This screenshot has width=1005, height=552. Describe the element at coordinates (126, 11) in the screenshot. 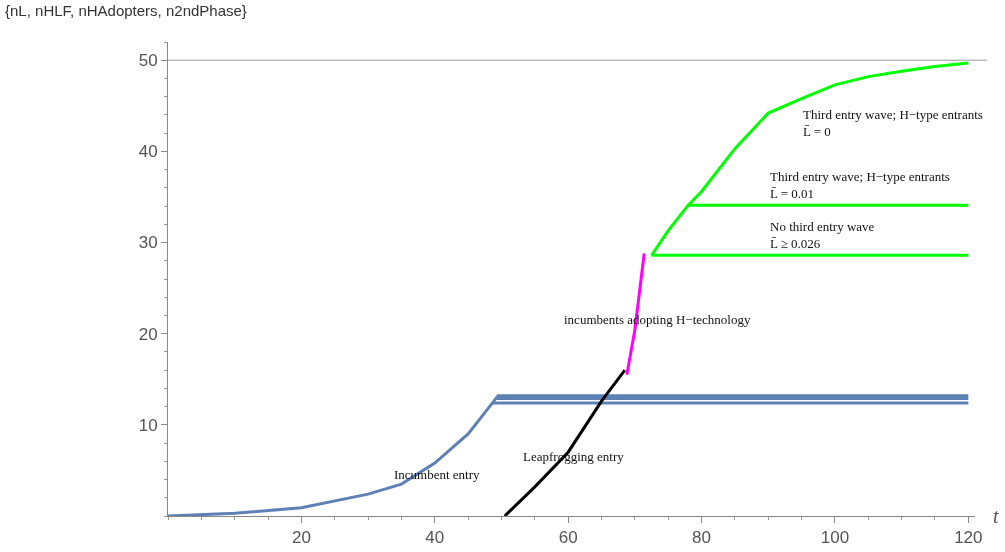

I see `chart-title: {nL, nHLF, nHAdopters, n2ndPhase}` at that location.